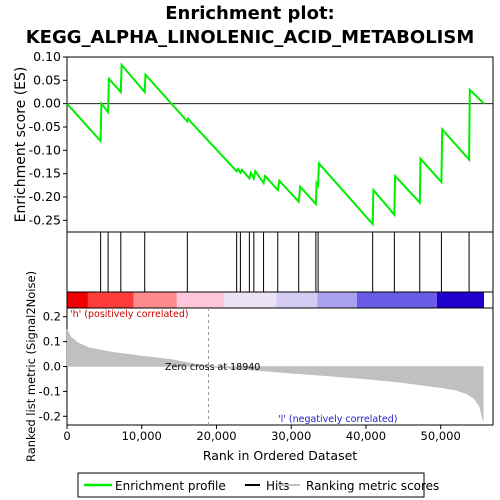 The width and height of the screenshot is (500, 500). What do you see at coordinates (52, 342) in the screenshot?
I see `metric-ytick-label: 0.1` at bounding box center [52, 342].